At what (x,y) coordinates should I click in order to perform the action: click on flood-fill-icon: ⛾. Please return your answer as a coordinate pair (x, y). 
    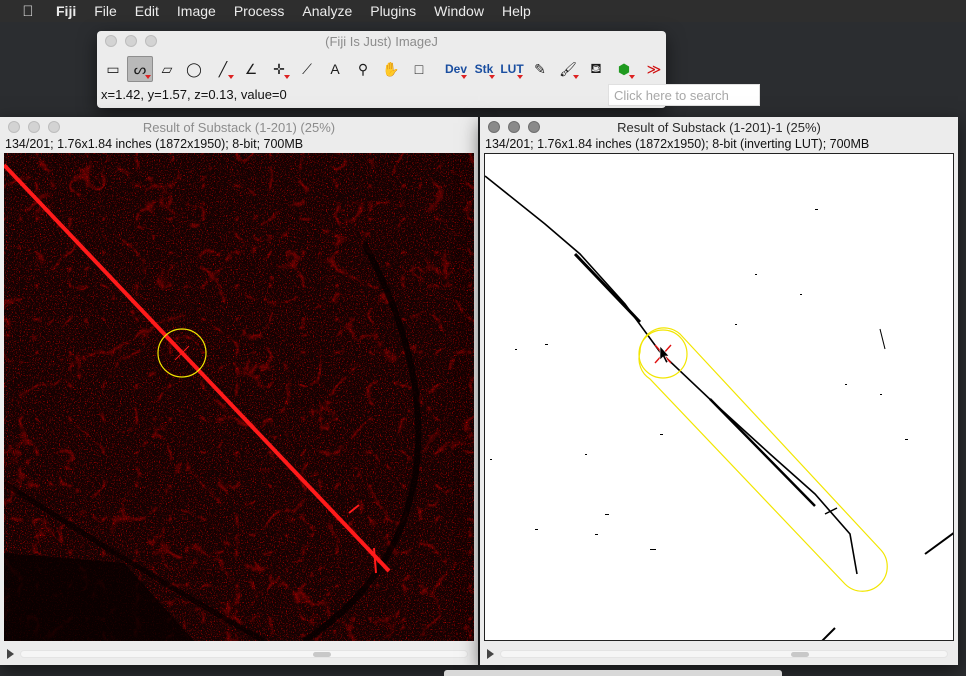
    Looking at the image, I should click on (596, 67).